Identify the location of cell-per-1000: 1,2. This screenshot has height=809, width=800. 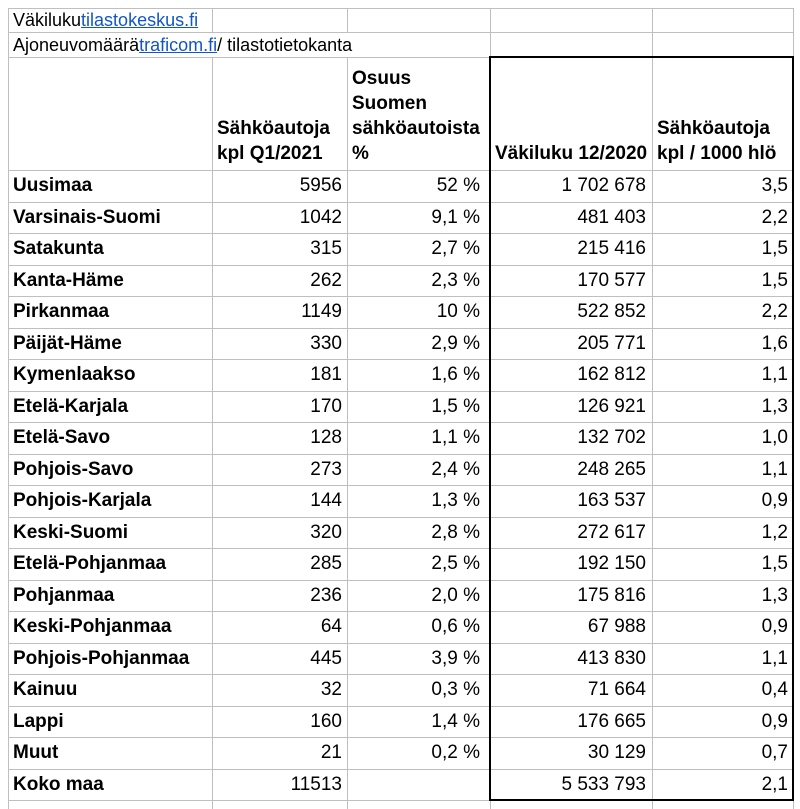
(723, 533).